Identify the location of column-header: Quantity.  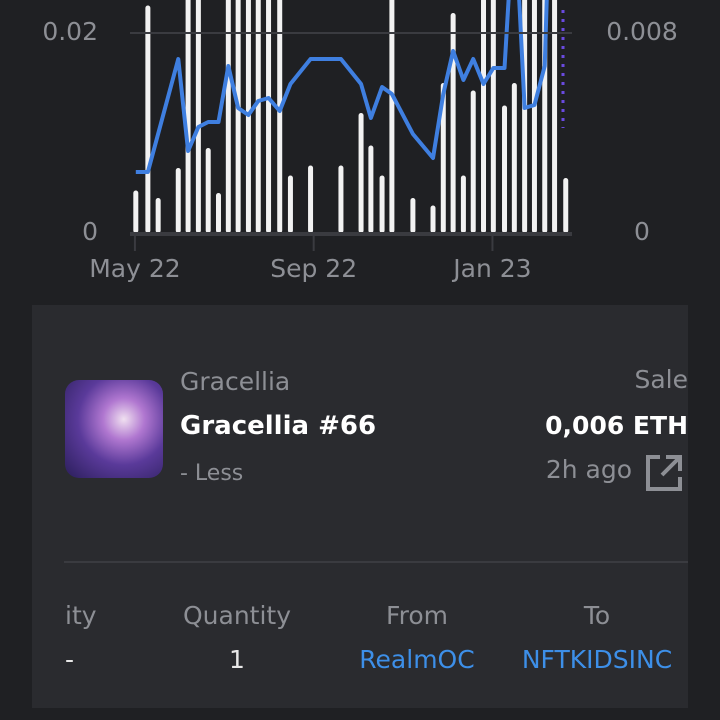
(237, 615).